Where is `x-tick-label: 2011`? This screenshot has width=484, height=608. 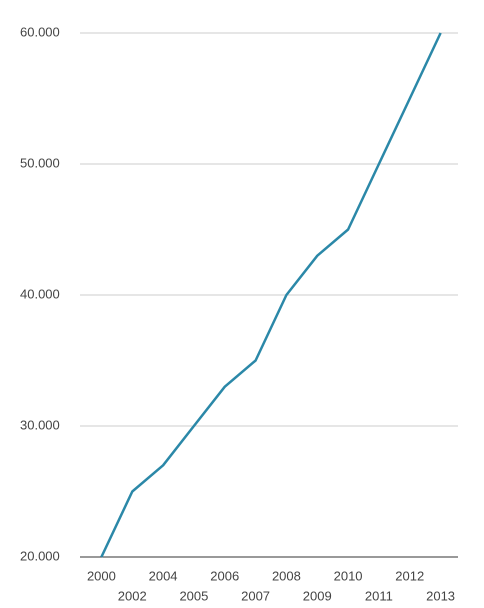 x-tick-label: 2011 is located at coordinates (379, 595).